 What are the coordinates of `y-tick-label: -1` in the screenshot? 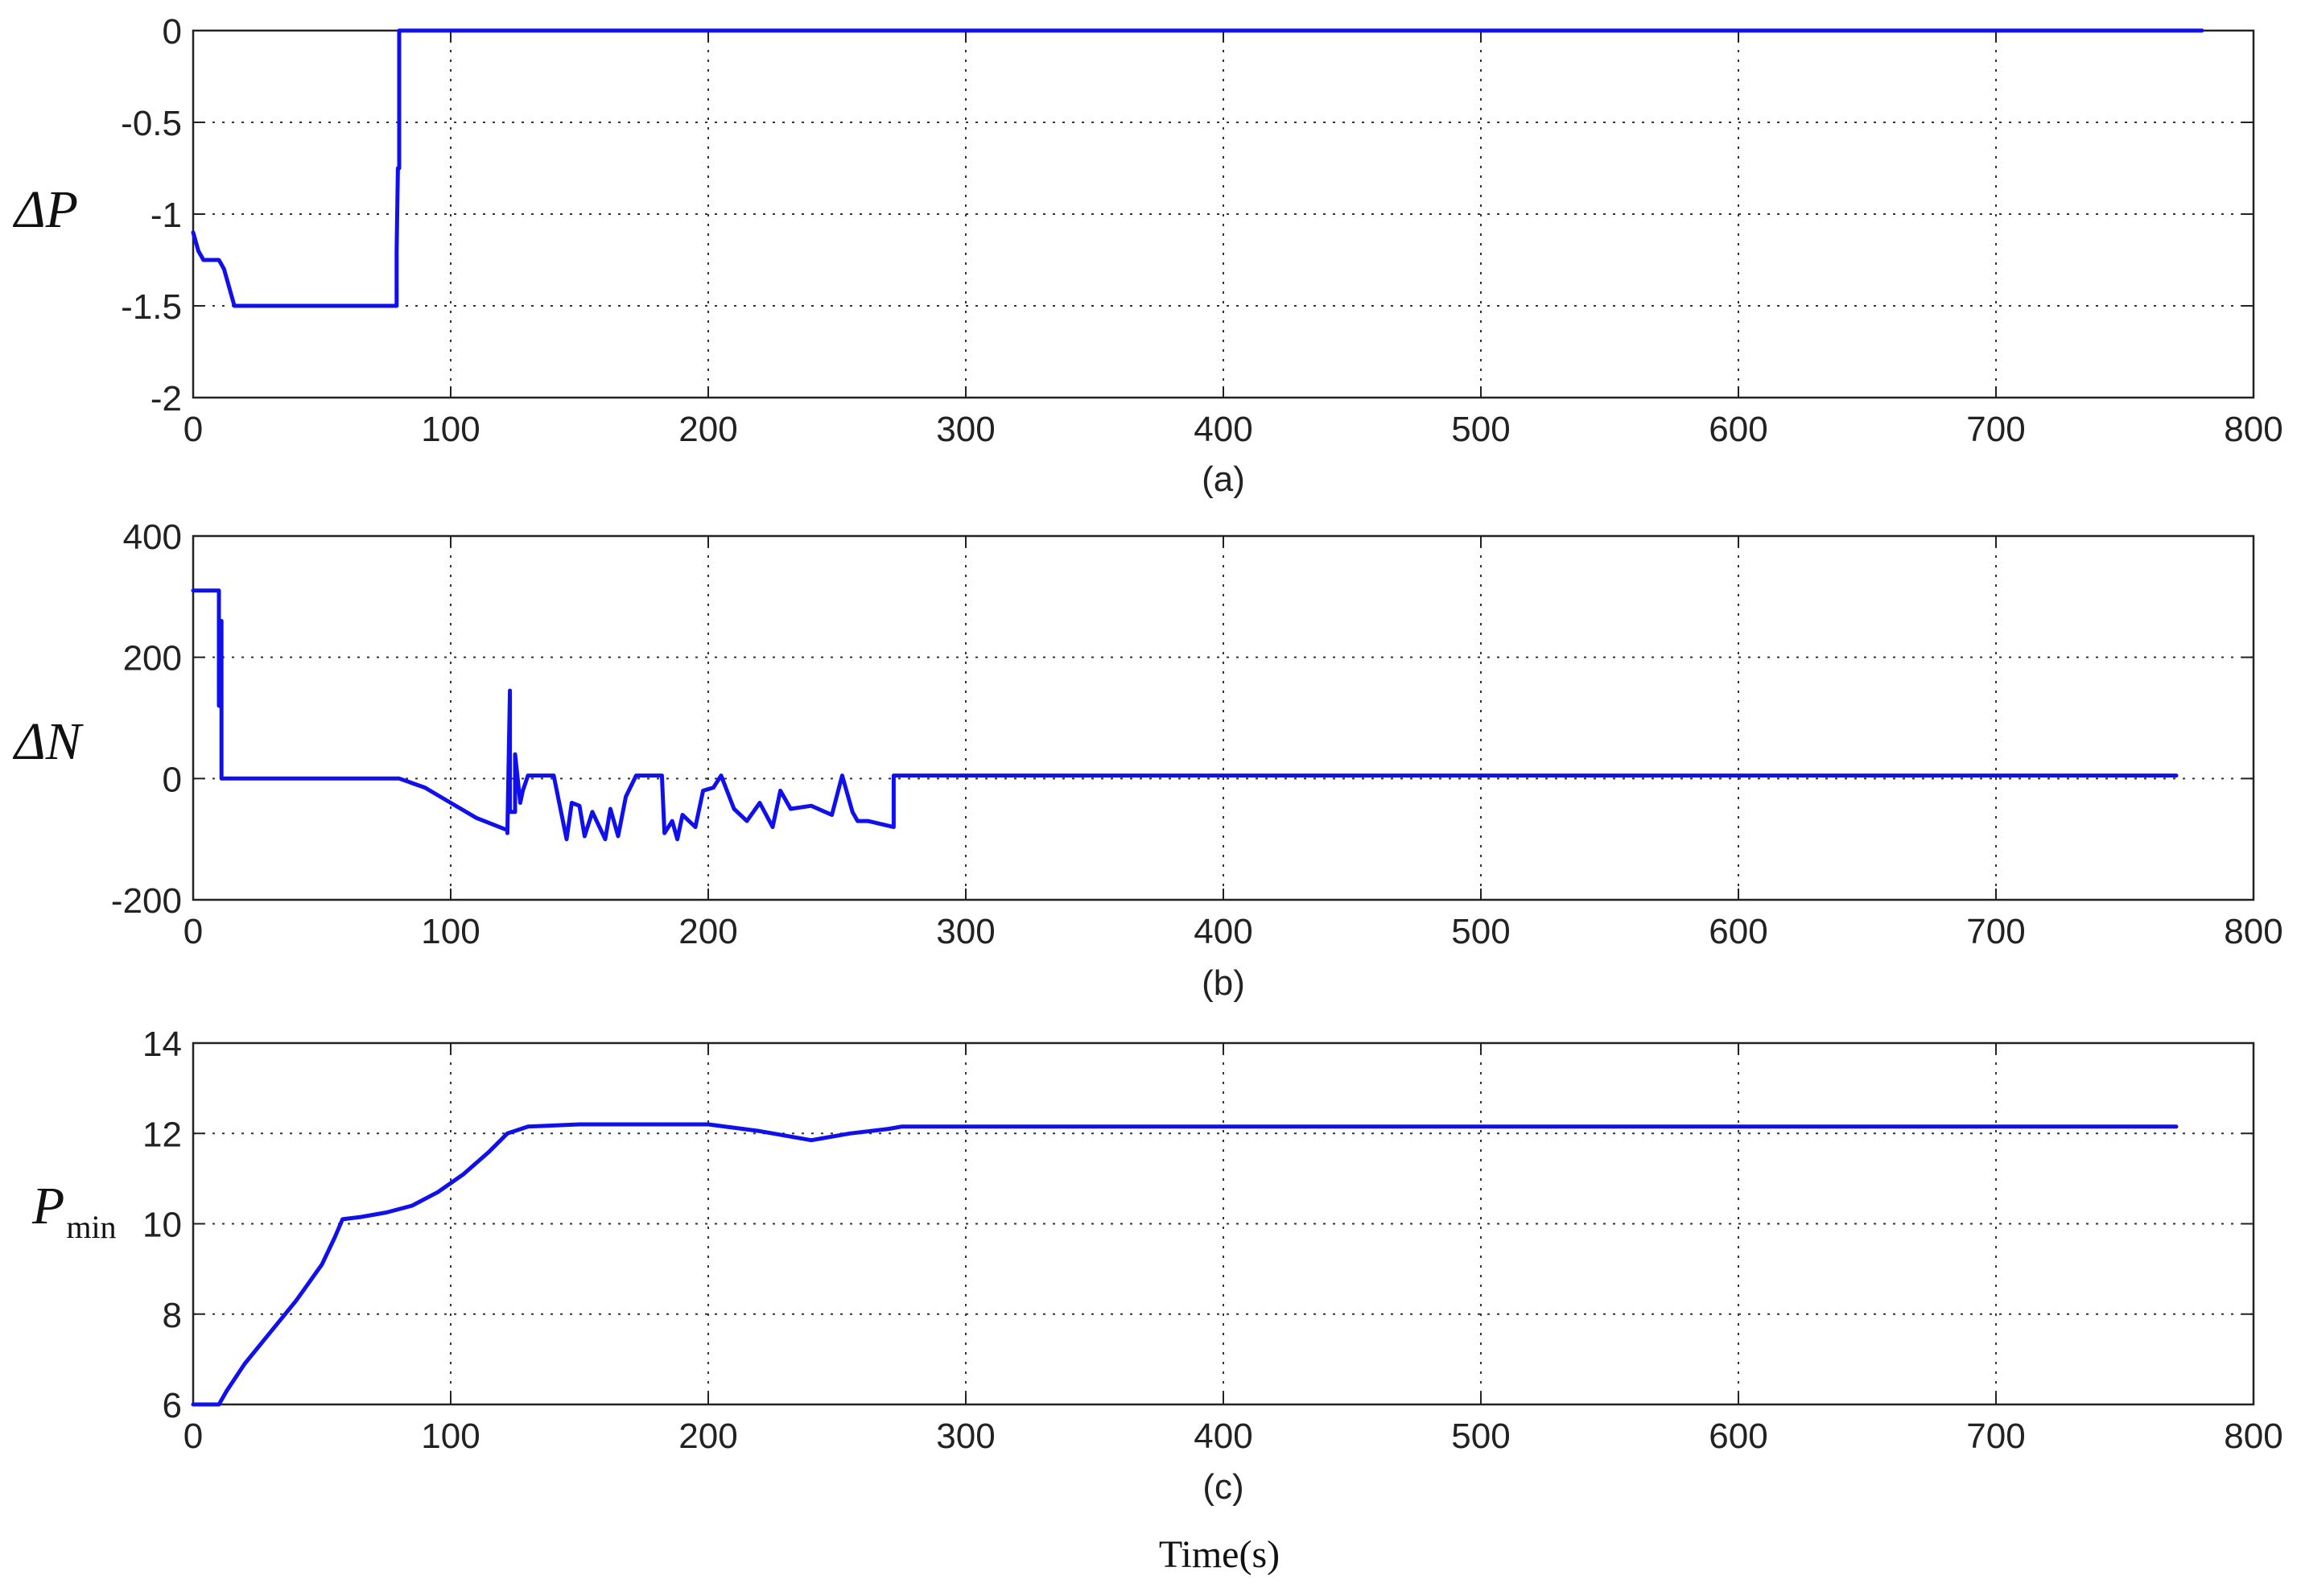 It's located at (166, 215).